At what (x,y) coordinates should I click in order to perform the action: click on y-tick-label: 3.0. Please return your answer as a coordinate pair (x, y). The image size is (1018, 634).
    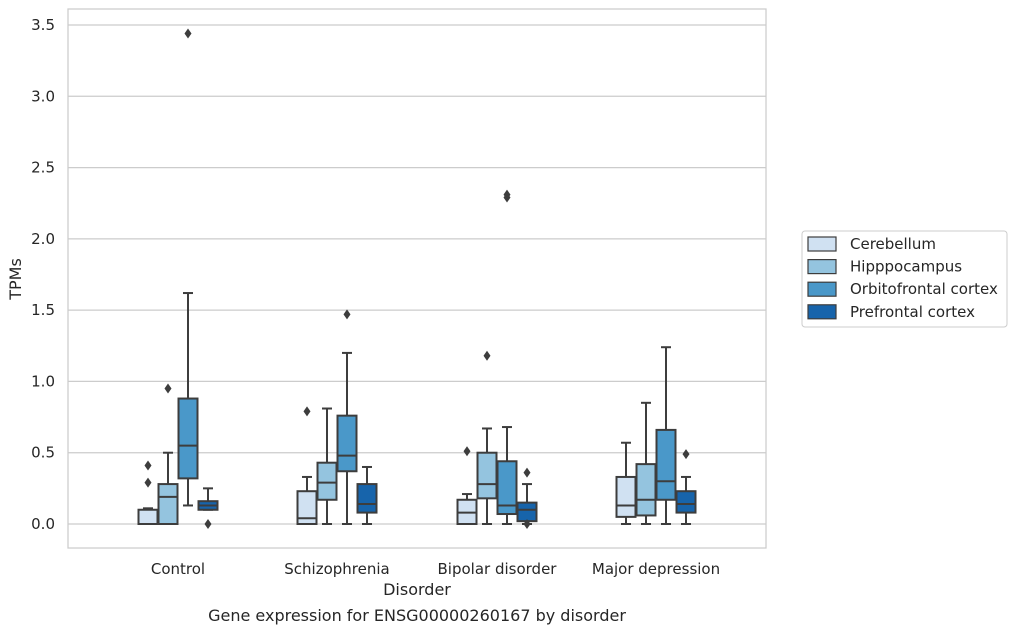
    Looking at the image, I should click on (43, 96).